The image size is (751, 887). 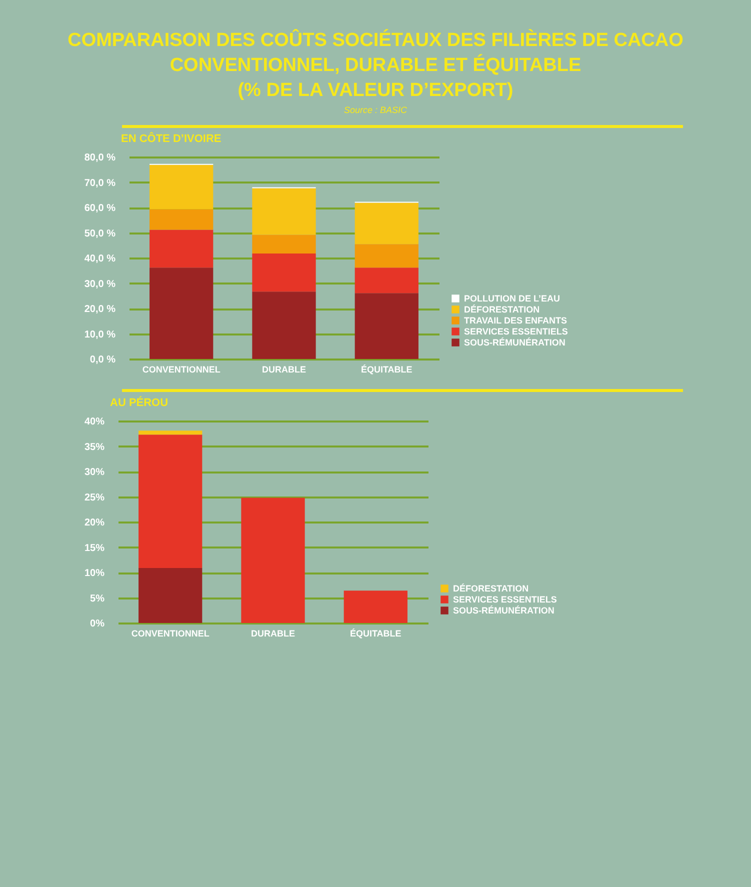 I want to click on y-tick-label: 60,0 %, so click(x=100, y=208).